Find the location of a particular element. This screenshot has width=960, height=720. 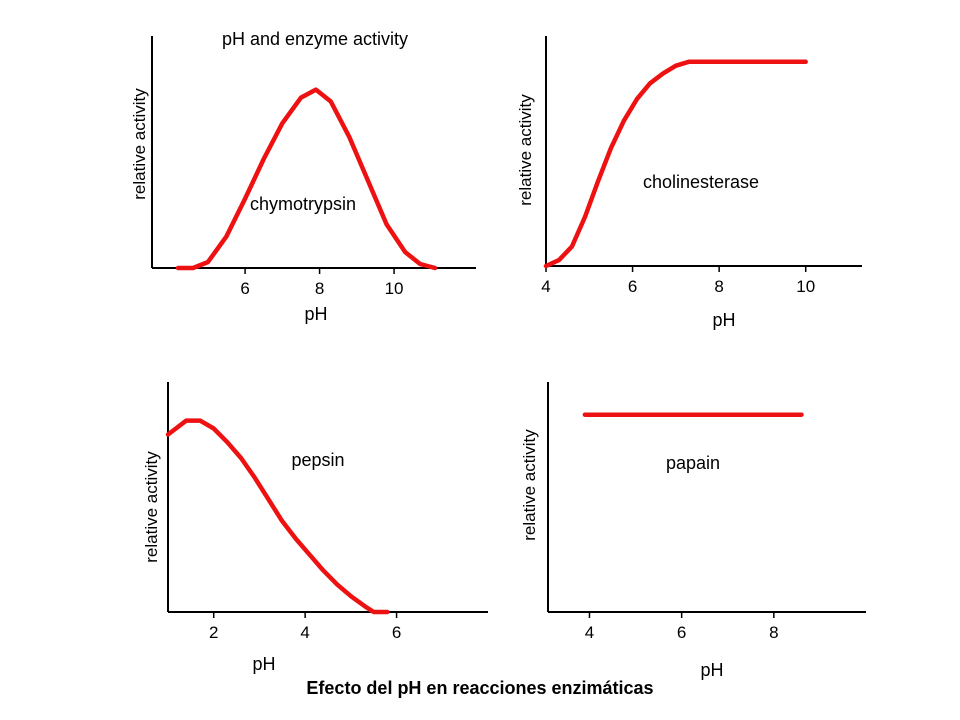

chart-panel-2: 4 6 8 10 cholinesterase pH relative activity is located at coordinates (689, 183).